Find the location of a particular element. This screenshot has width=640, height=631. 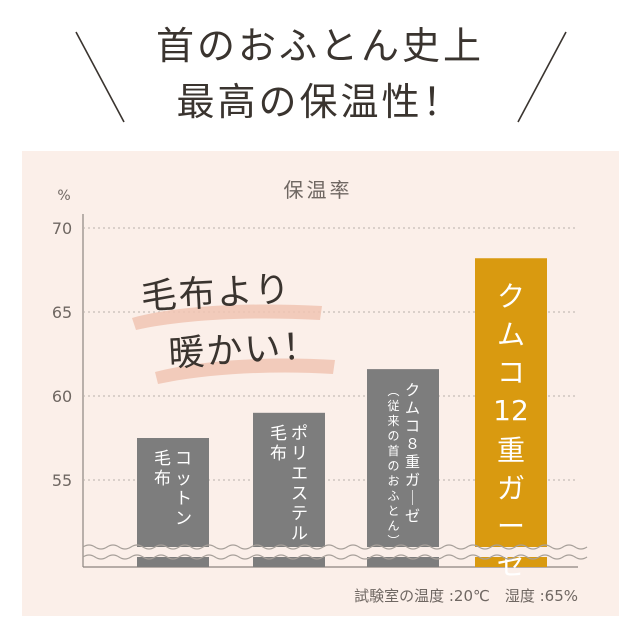

right-slash-decoration is located at coordinates (542, 77).